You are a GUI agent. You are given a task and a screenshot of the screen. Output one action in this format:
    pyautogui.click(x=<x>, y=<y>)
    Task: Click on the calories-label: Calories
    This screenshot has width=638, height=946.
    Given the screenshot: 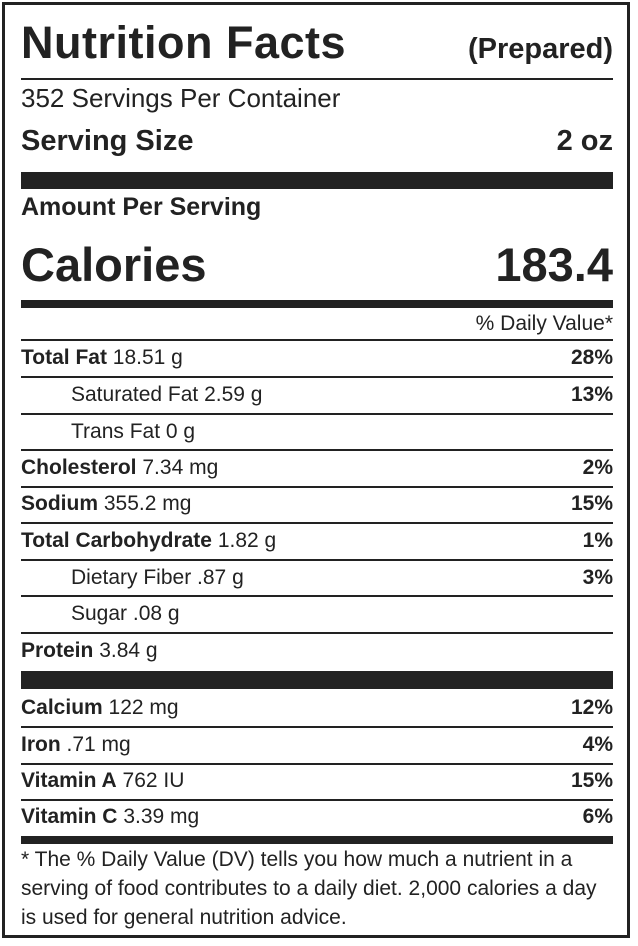 What is the action you would take?
    pyautogui.click(x=114, y=264)
    